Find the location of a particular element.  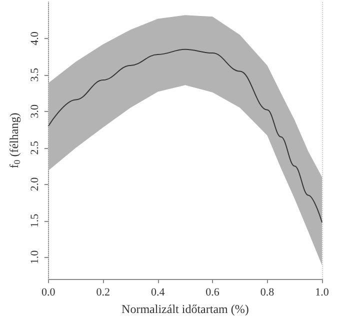

y-tick-label: 2.5 is located at coordinates (34, 147).